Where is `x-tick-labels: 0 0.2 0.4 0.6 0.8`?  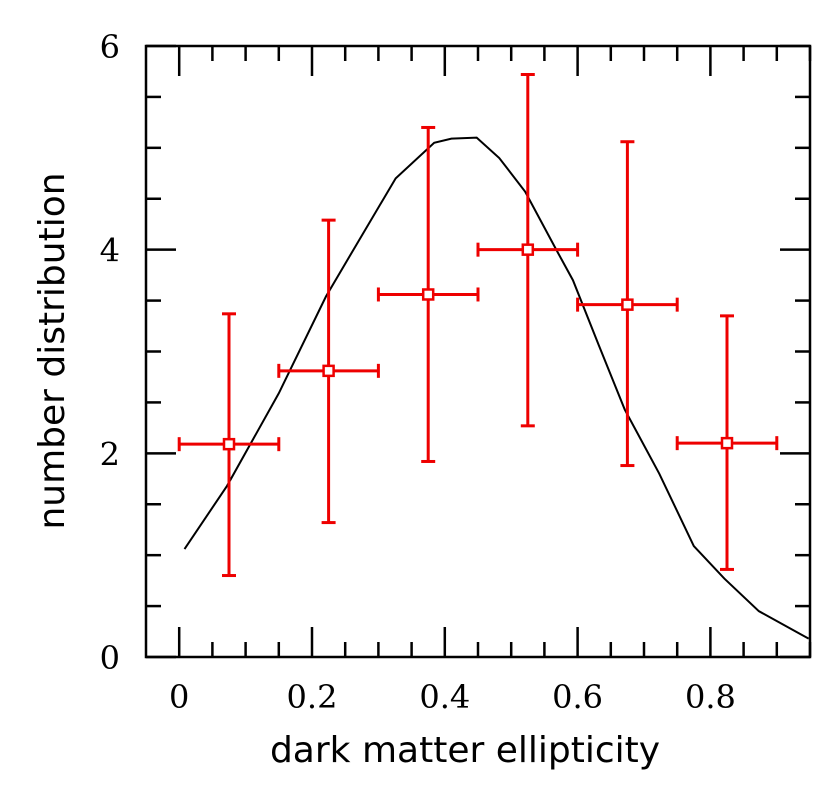
x-tick-labels: 0 0.2 0.4 0.6 0.8 is located at coordinates (452, 697).